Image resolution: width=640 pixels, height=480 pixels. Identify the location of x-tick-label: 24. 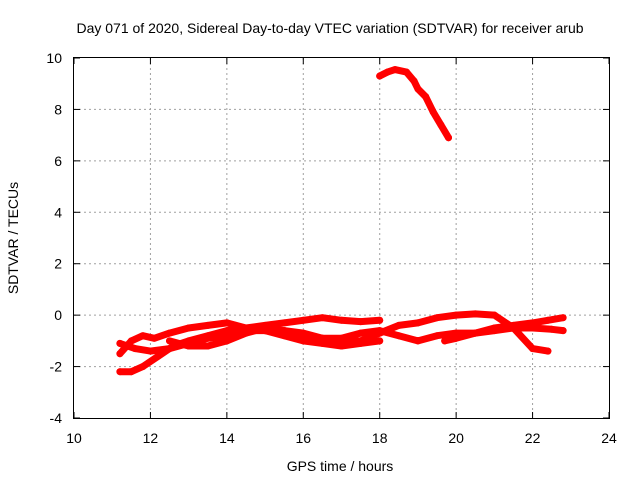
(609, 438).